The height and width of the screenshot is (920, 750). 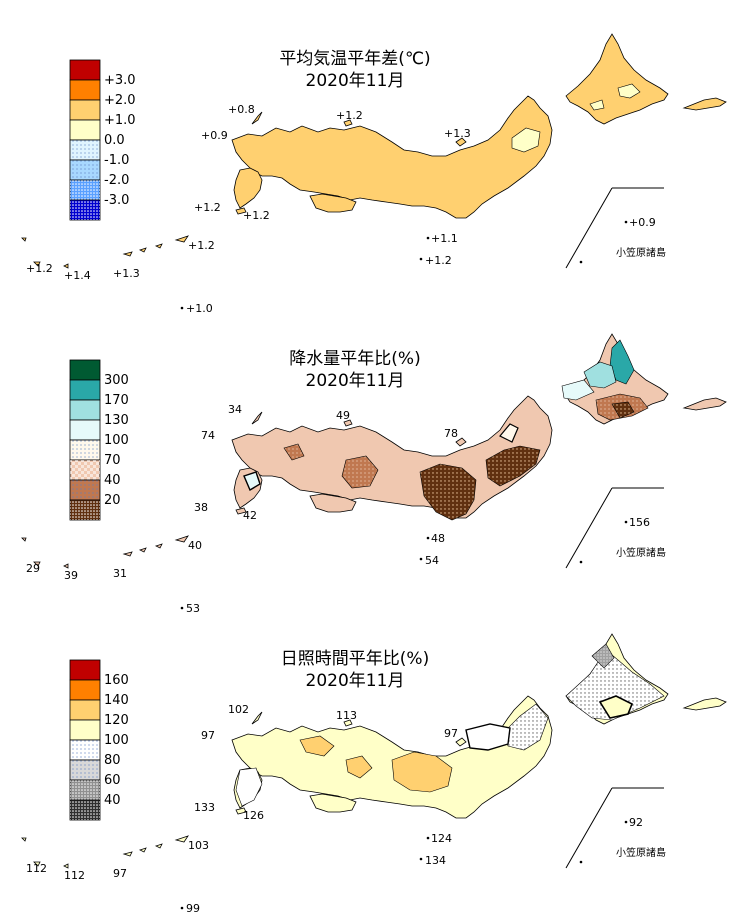 What do you see at coordinates (207, 207) in the screenshot?
I see `station-value-koshiki: +1.2` at bounding box center [207, 207].